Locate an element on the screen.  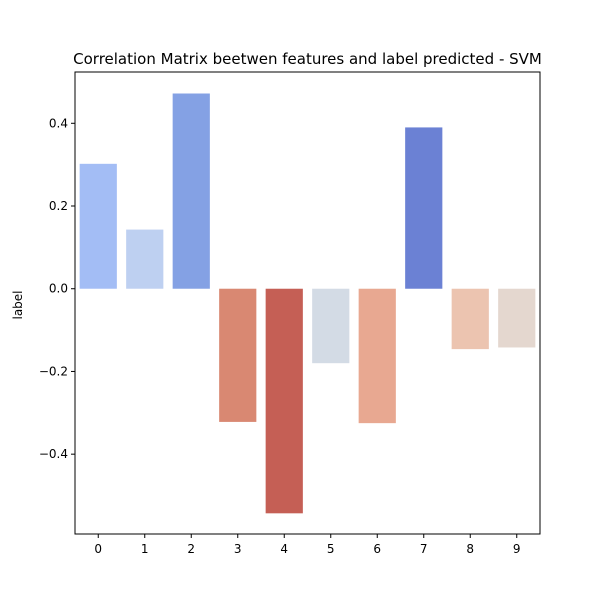
x-tick-label: 6 is located at coordinates (377, 549).